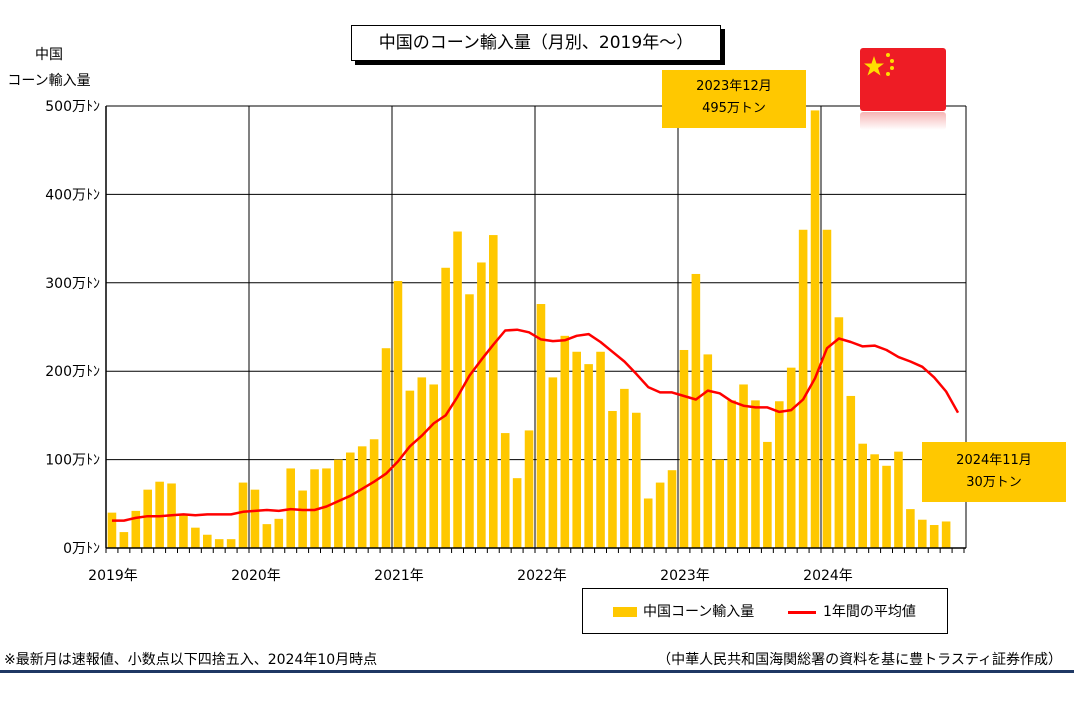 This screenshot has height=707, width=1074. I want to click on y-tick-label: 100万ﾄﾝ, so click(72, 461).